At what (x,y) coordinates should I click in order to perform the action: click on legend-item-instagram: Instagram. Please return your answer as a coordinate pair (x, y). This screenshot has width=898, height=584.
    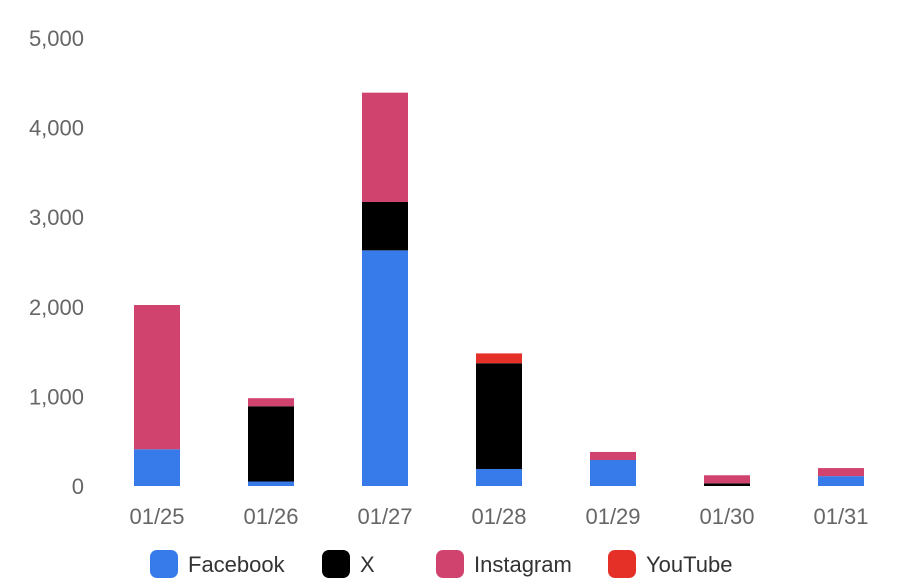
    Looking at the image, I should click on (504, 564).